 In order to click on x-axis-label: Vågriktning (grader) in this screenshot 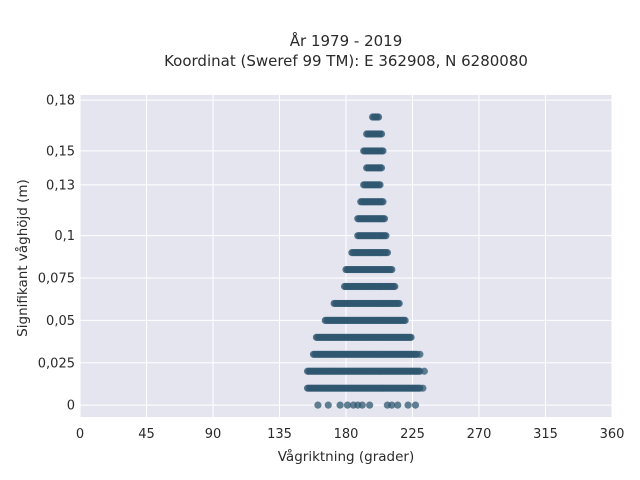, I will do `click(346, 456)`.